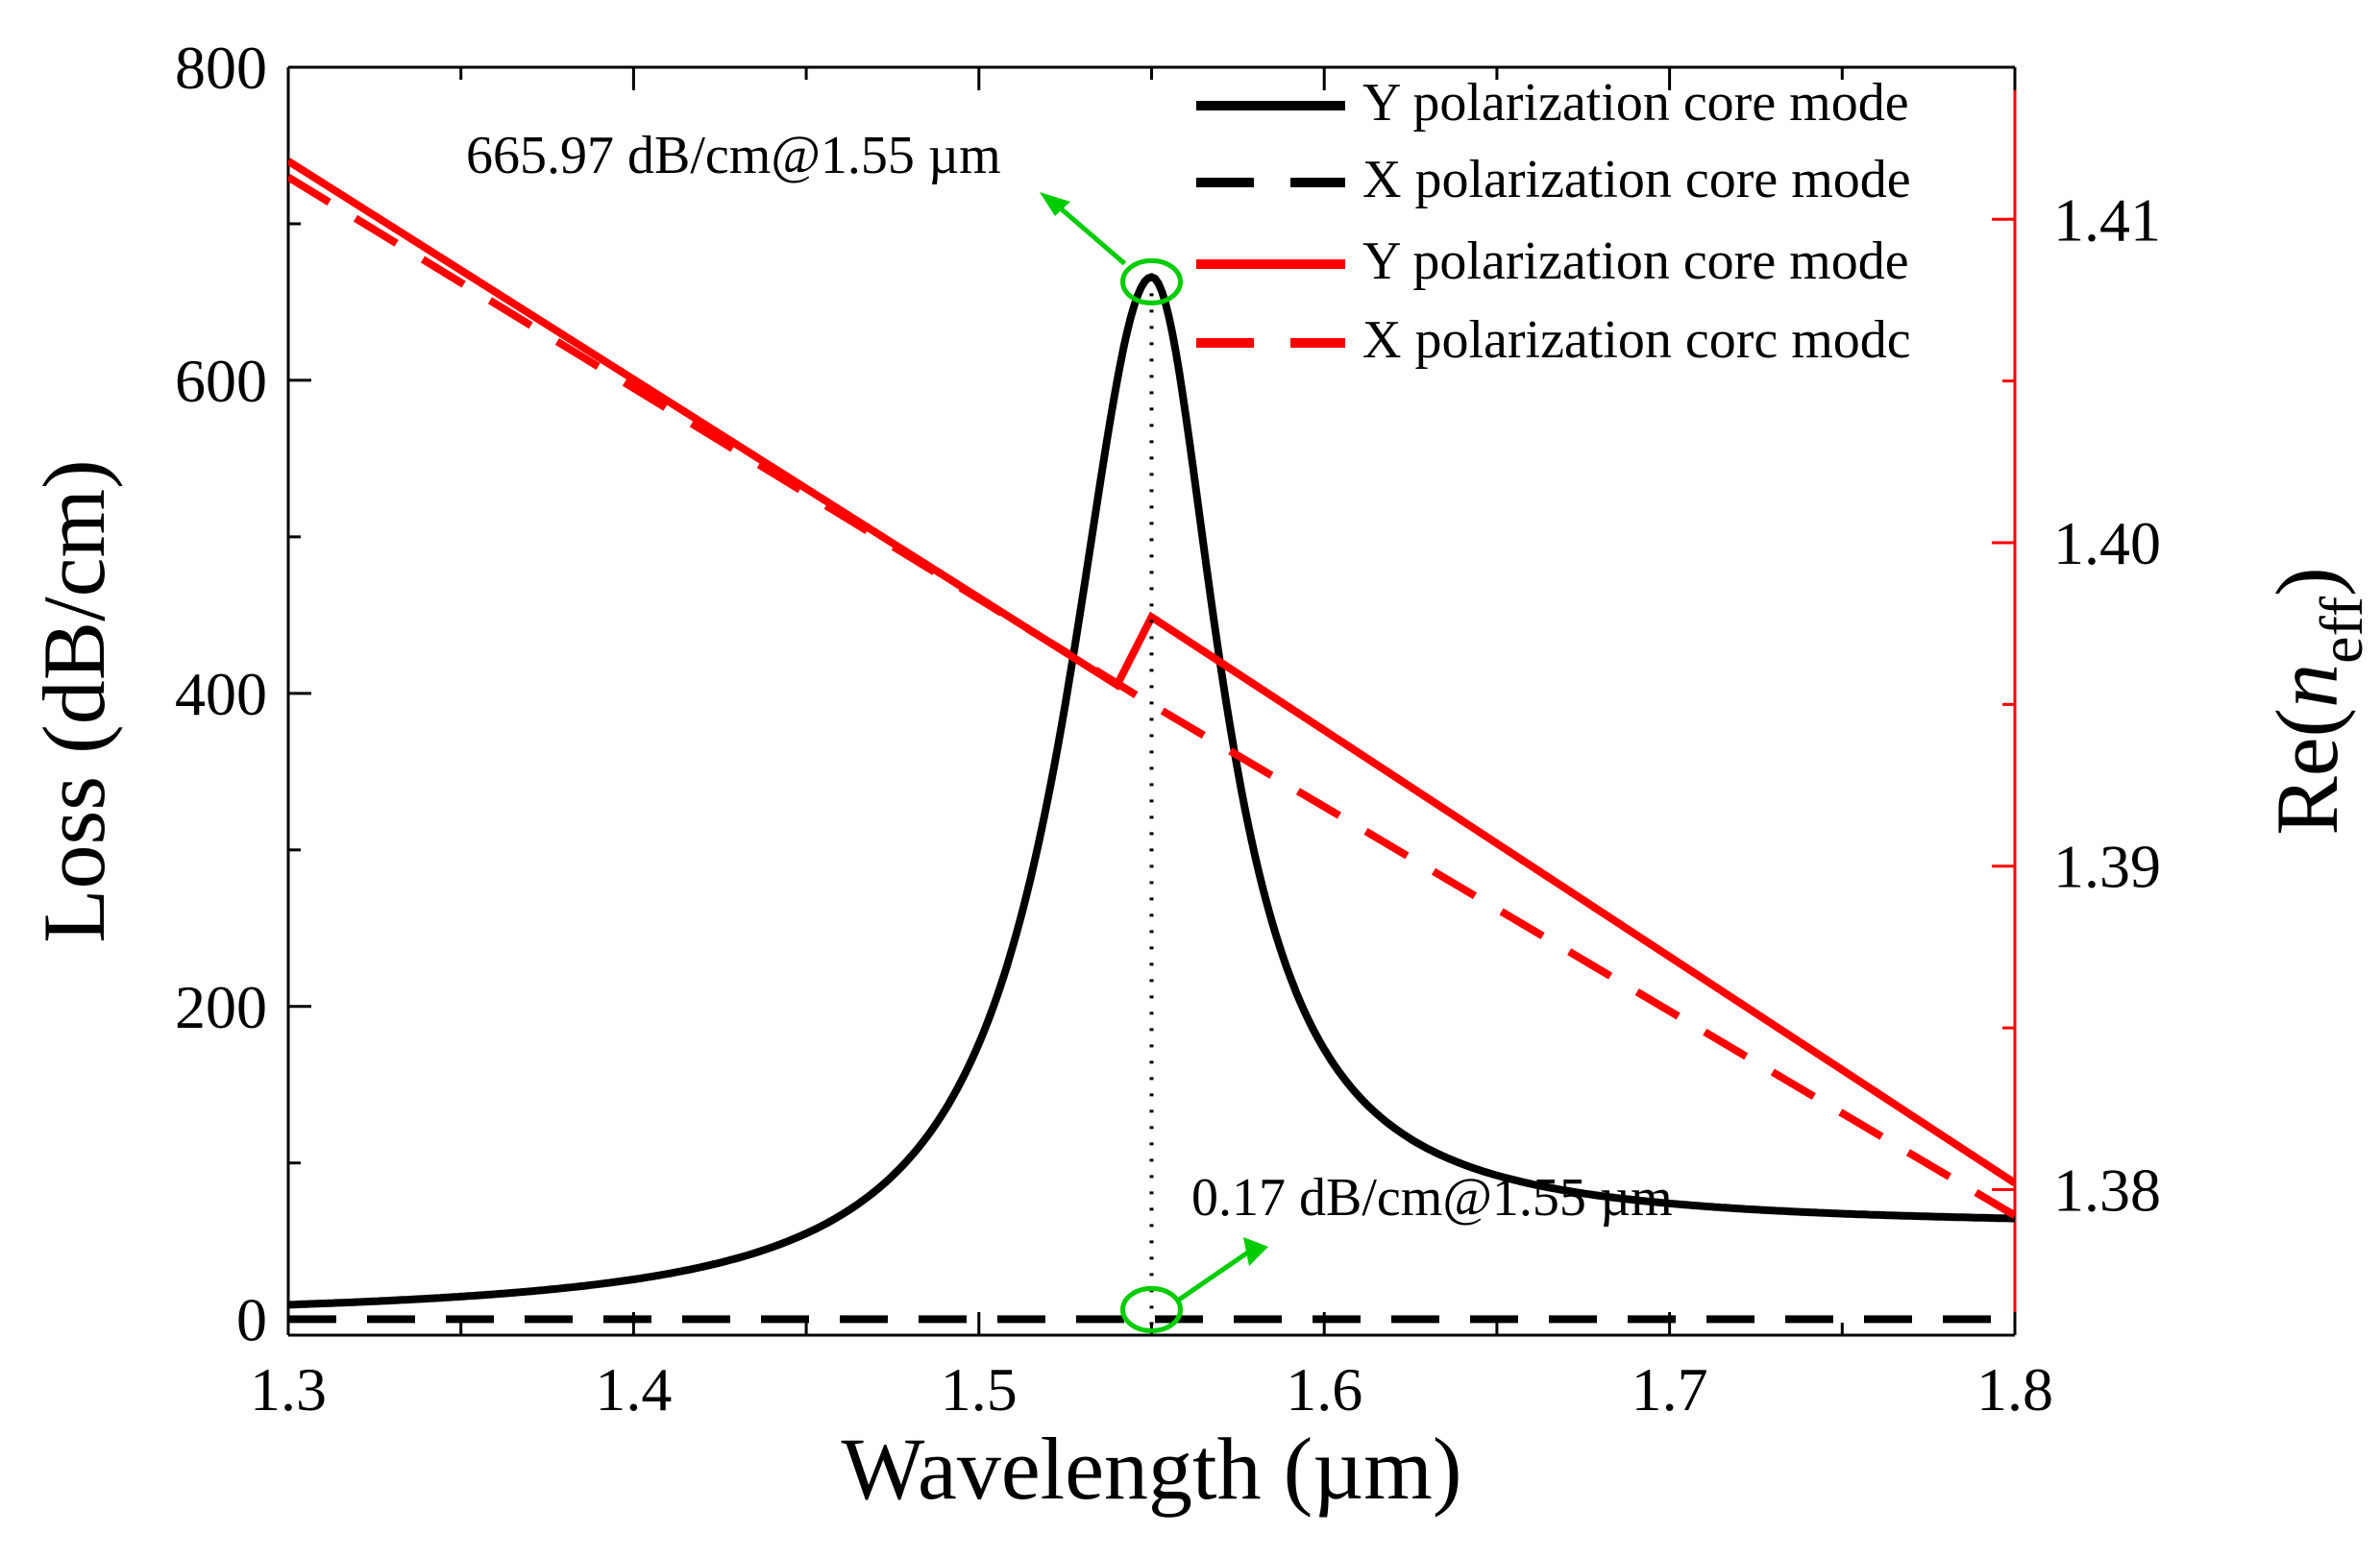  What do you see at coordinates (2015, 1390) in the screenshot?
I see `x-tick-label: 1.8` at bounding box center [2015, 1390].